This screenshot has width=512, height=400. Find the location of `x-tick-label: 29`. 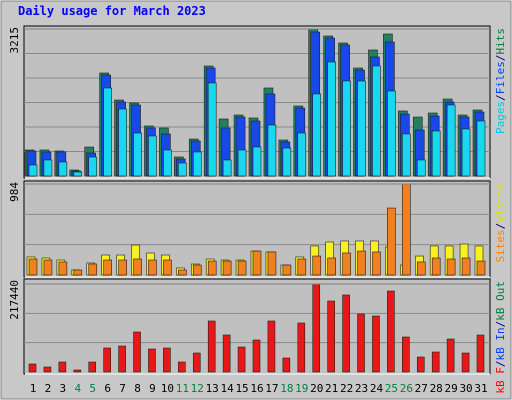

x-tick-label: 29 is located at coordinates (451, 388).